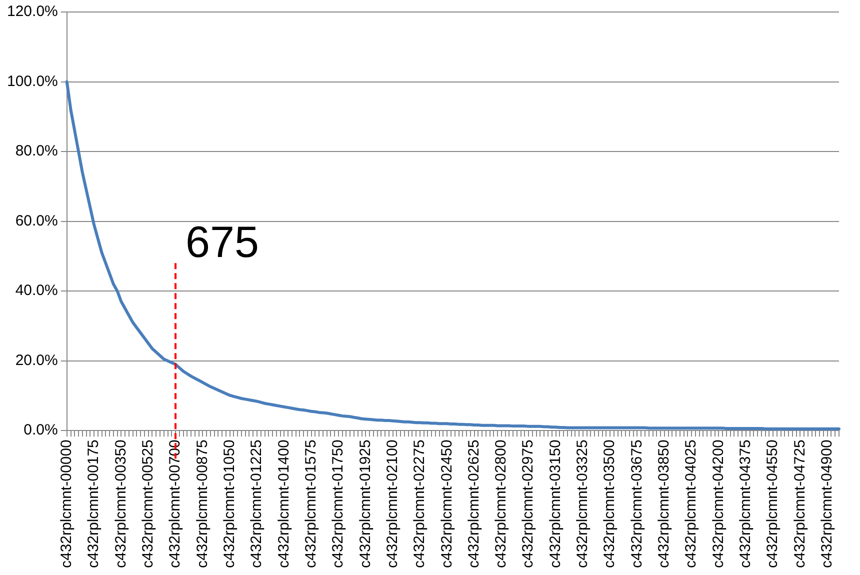  What do you see at coordinates (36, 151) in the screenshot?
I see `y-tick-label: 80.0%` at bounding box center [36, 151].